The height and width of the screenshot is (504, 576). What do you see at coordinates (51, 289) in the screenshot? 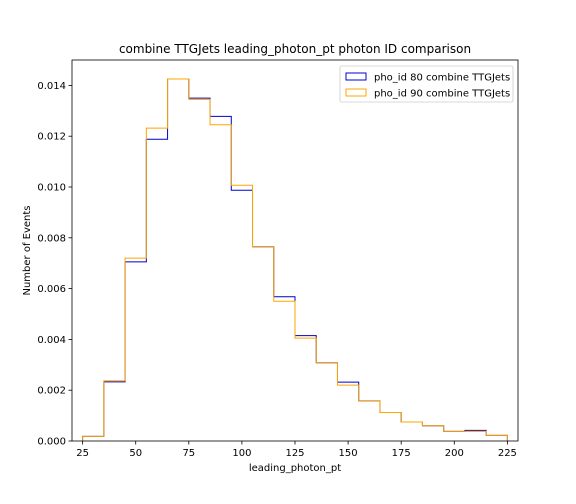
I see `y-tick-label: 0.006` at bounding box center [51, 289].